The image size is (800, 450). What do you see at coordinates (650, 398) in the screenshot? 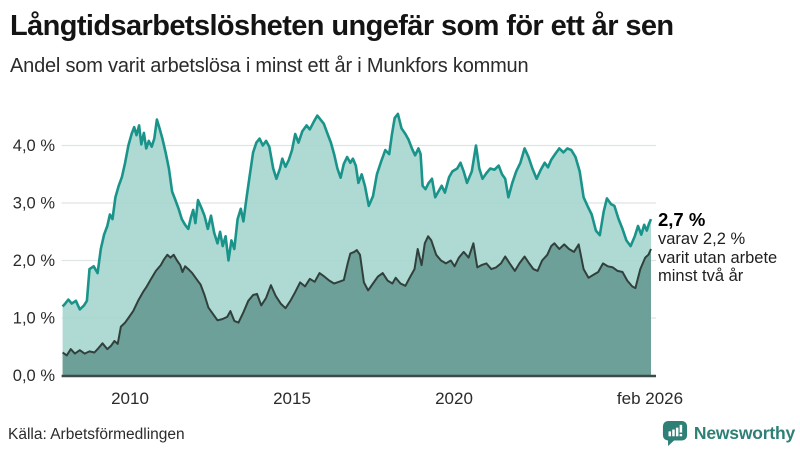
I see `x-axis-tick-label: feb 2026` at bounding box center [650, 398].